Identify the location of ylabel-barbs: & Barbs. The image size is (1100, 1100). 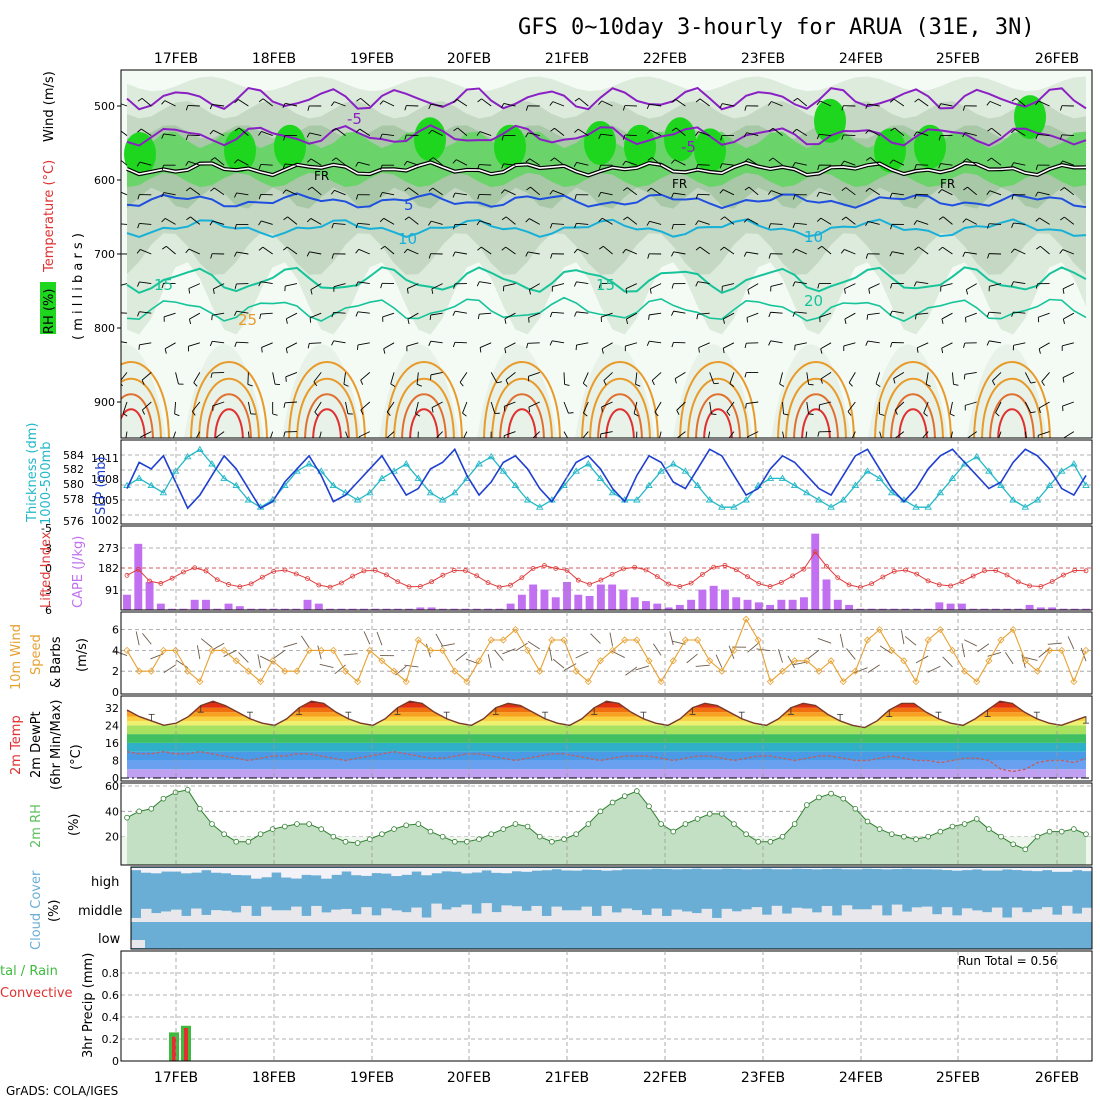
(56, 662).